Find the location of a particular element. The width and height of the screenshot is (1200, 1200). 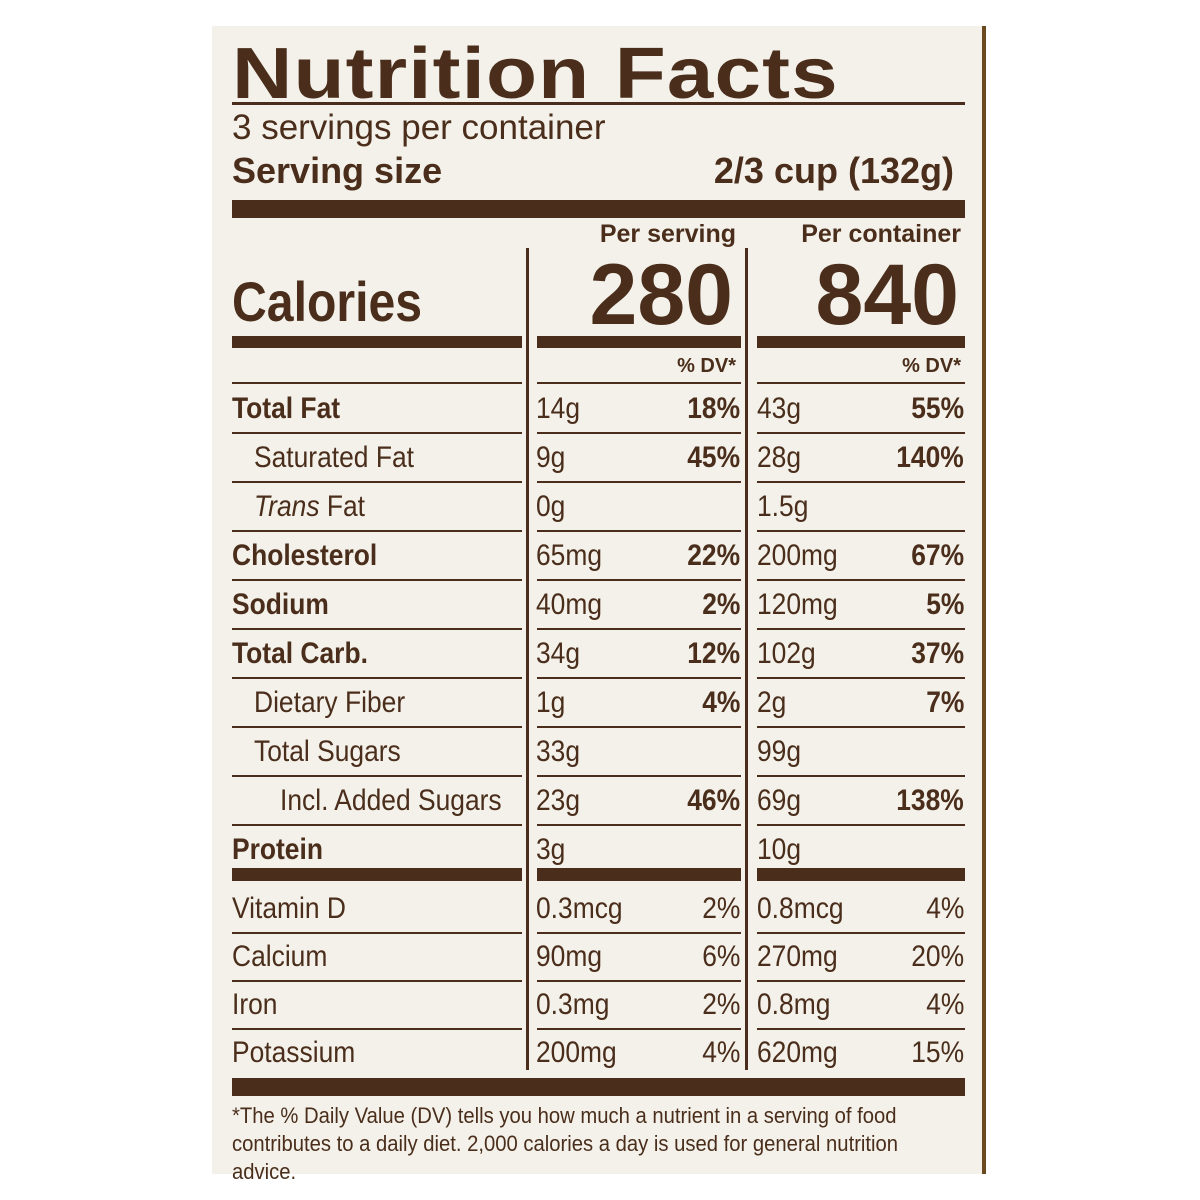

per-container-heading: Per container is located at coordinates (881, 234).